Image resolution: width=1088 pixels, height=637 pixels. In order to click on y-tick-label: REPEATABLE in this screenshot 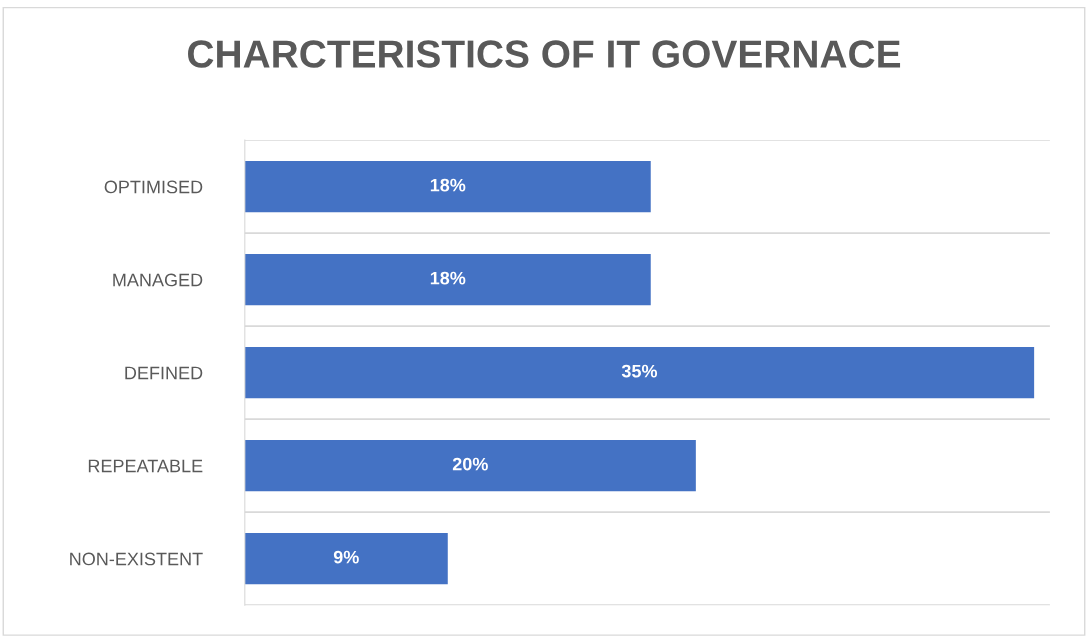, I will do `click(145, 466)`.